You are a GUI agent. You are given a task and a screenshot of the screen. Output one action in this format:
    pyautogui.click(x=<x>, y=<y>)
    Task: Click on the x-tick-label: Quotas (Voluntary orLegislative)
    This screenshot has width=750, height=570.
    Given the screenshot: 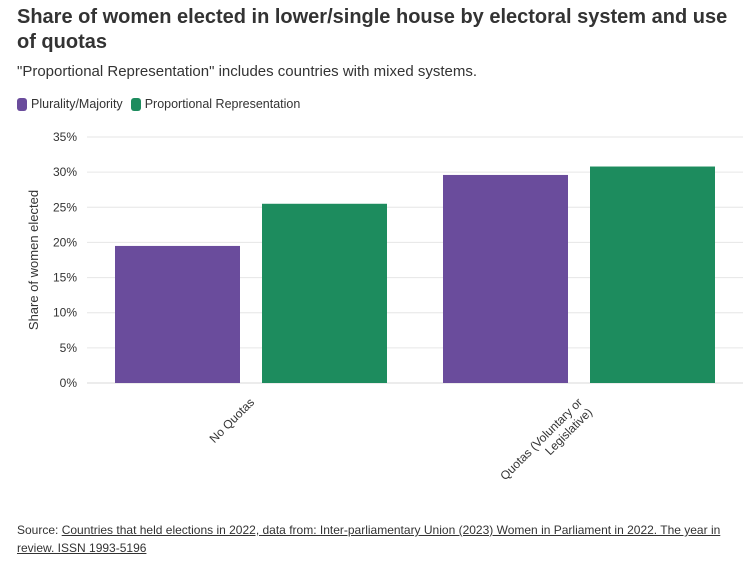 What is the action you would take?
    pyautogui.click(x=546, y=444)
    